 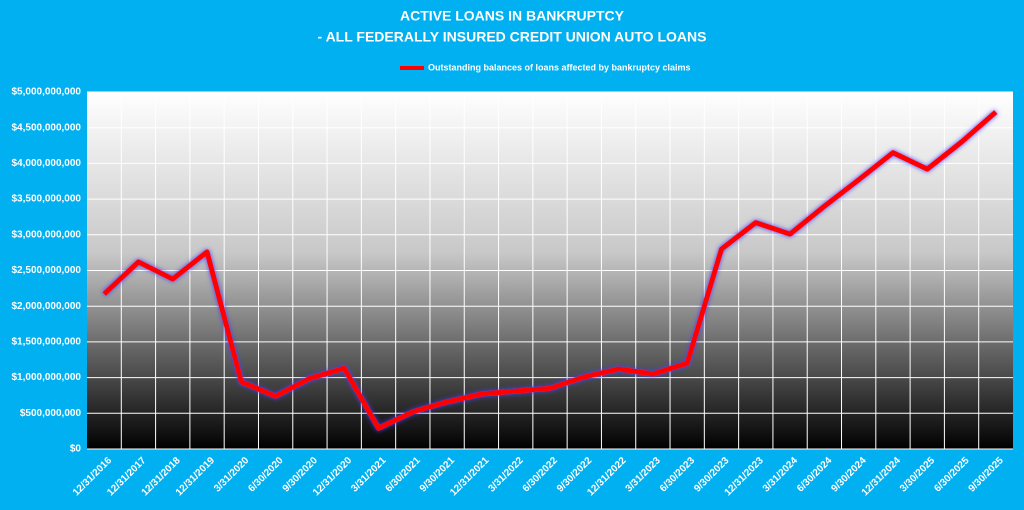 What do you see at coordinates (46, 306) in the screenshot?
I see `y-tick-label: $2,000,000,000` at bounding box center [46, 306].